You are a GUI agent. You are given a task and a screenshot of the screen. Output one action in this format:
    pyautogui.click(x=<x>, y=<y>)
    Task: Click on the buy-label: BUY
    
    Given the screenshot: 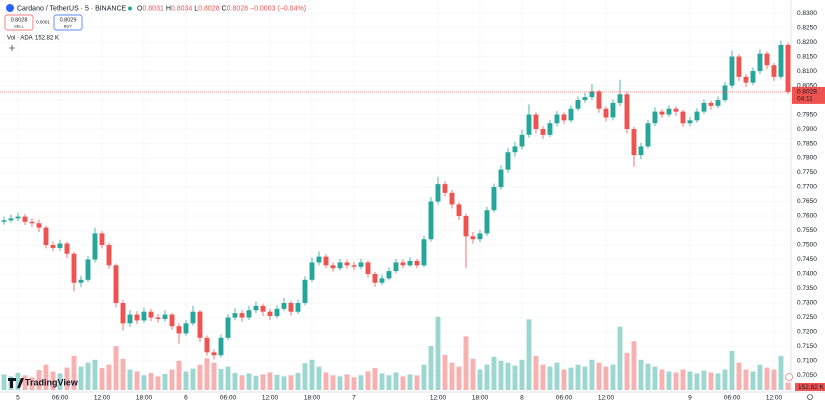 What is the action you would take?
    pyautogui.click(x=68, y=26)
    